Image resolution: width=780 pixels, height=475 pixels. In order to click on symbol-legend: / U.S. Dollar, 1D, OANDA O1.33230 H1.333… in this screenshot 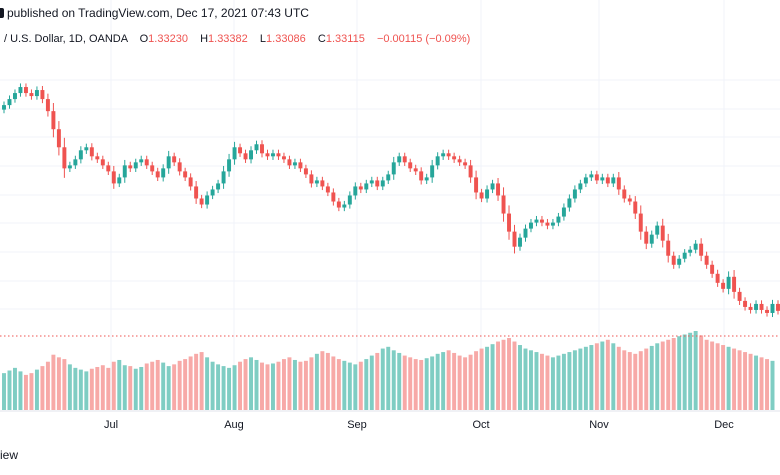, I will do `click(237, 39)`.